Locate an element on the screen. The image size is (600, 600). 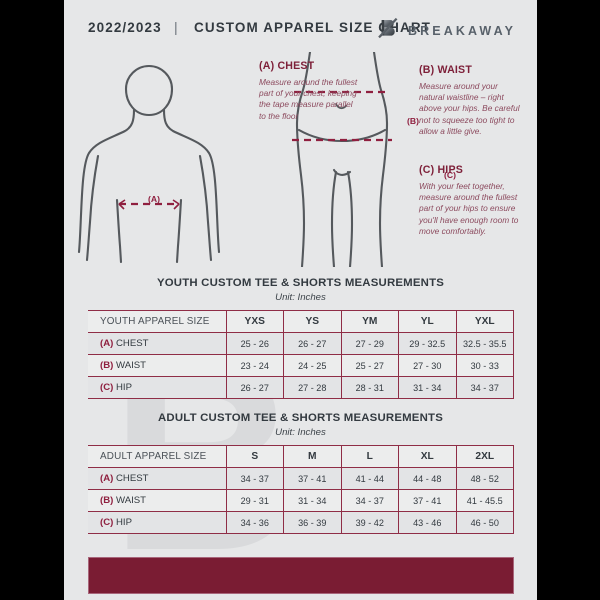
youth-section-title: YOUTH CUSTOM TEE & SHORTS MEASUREMENTS is located at coordinates (300, 283).